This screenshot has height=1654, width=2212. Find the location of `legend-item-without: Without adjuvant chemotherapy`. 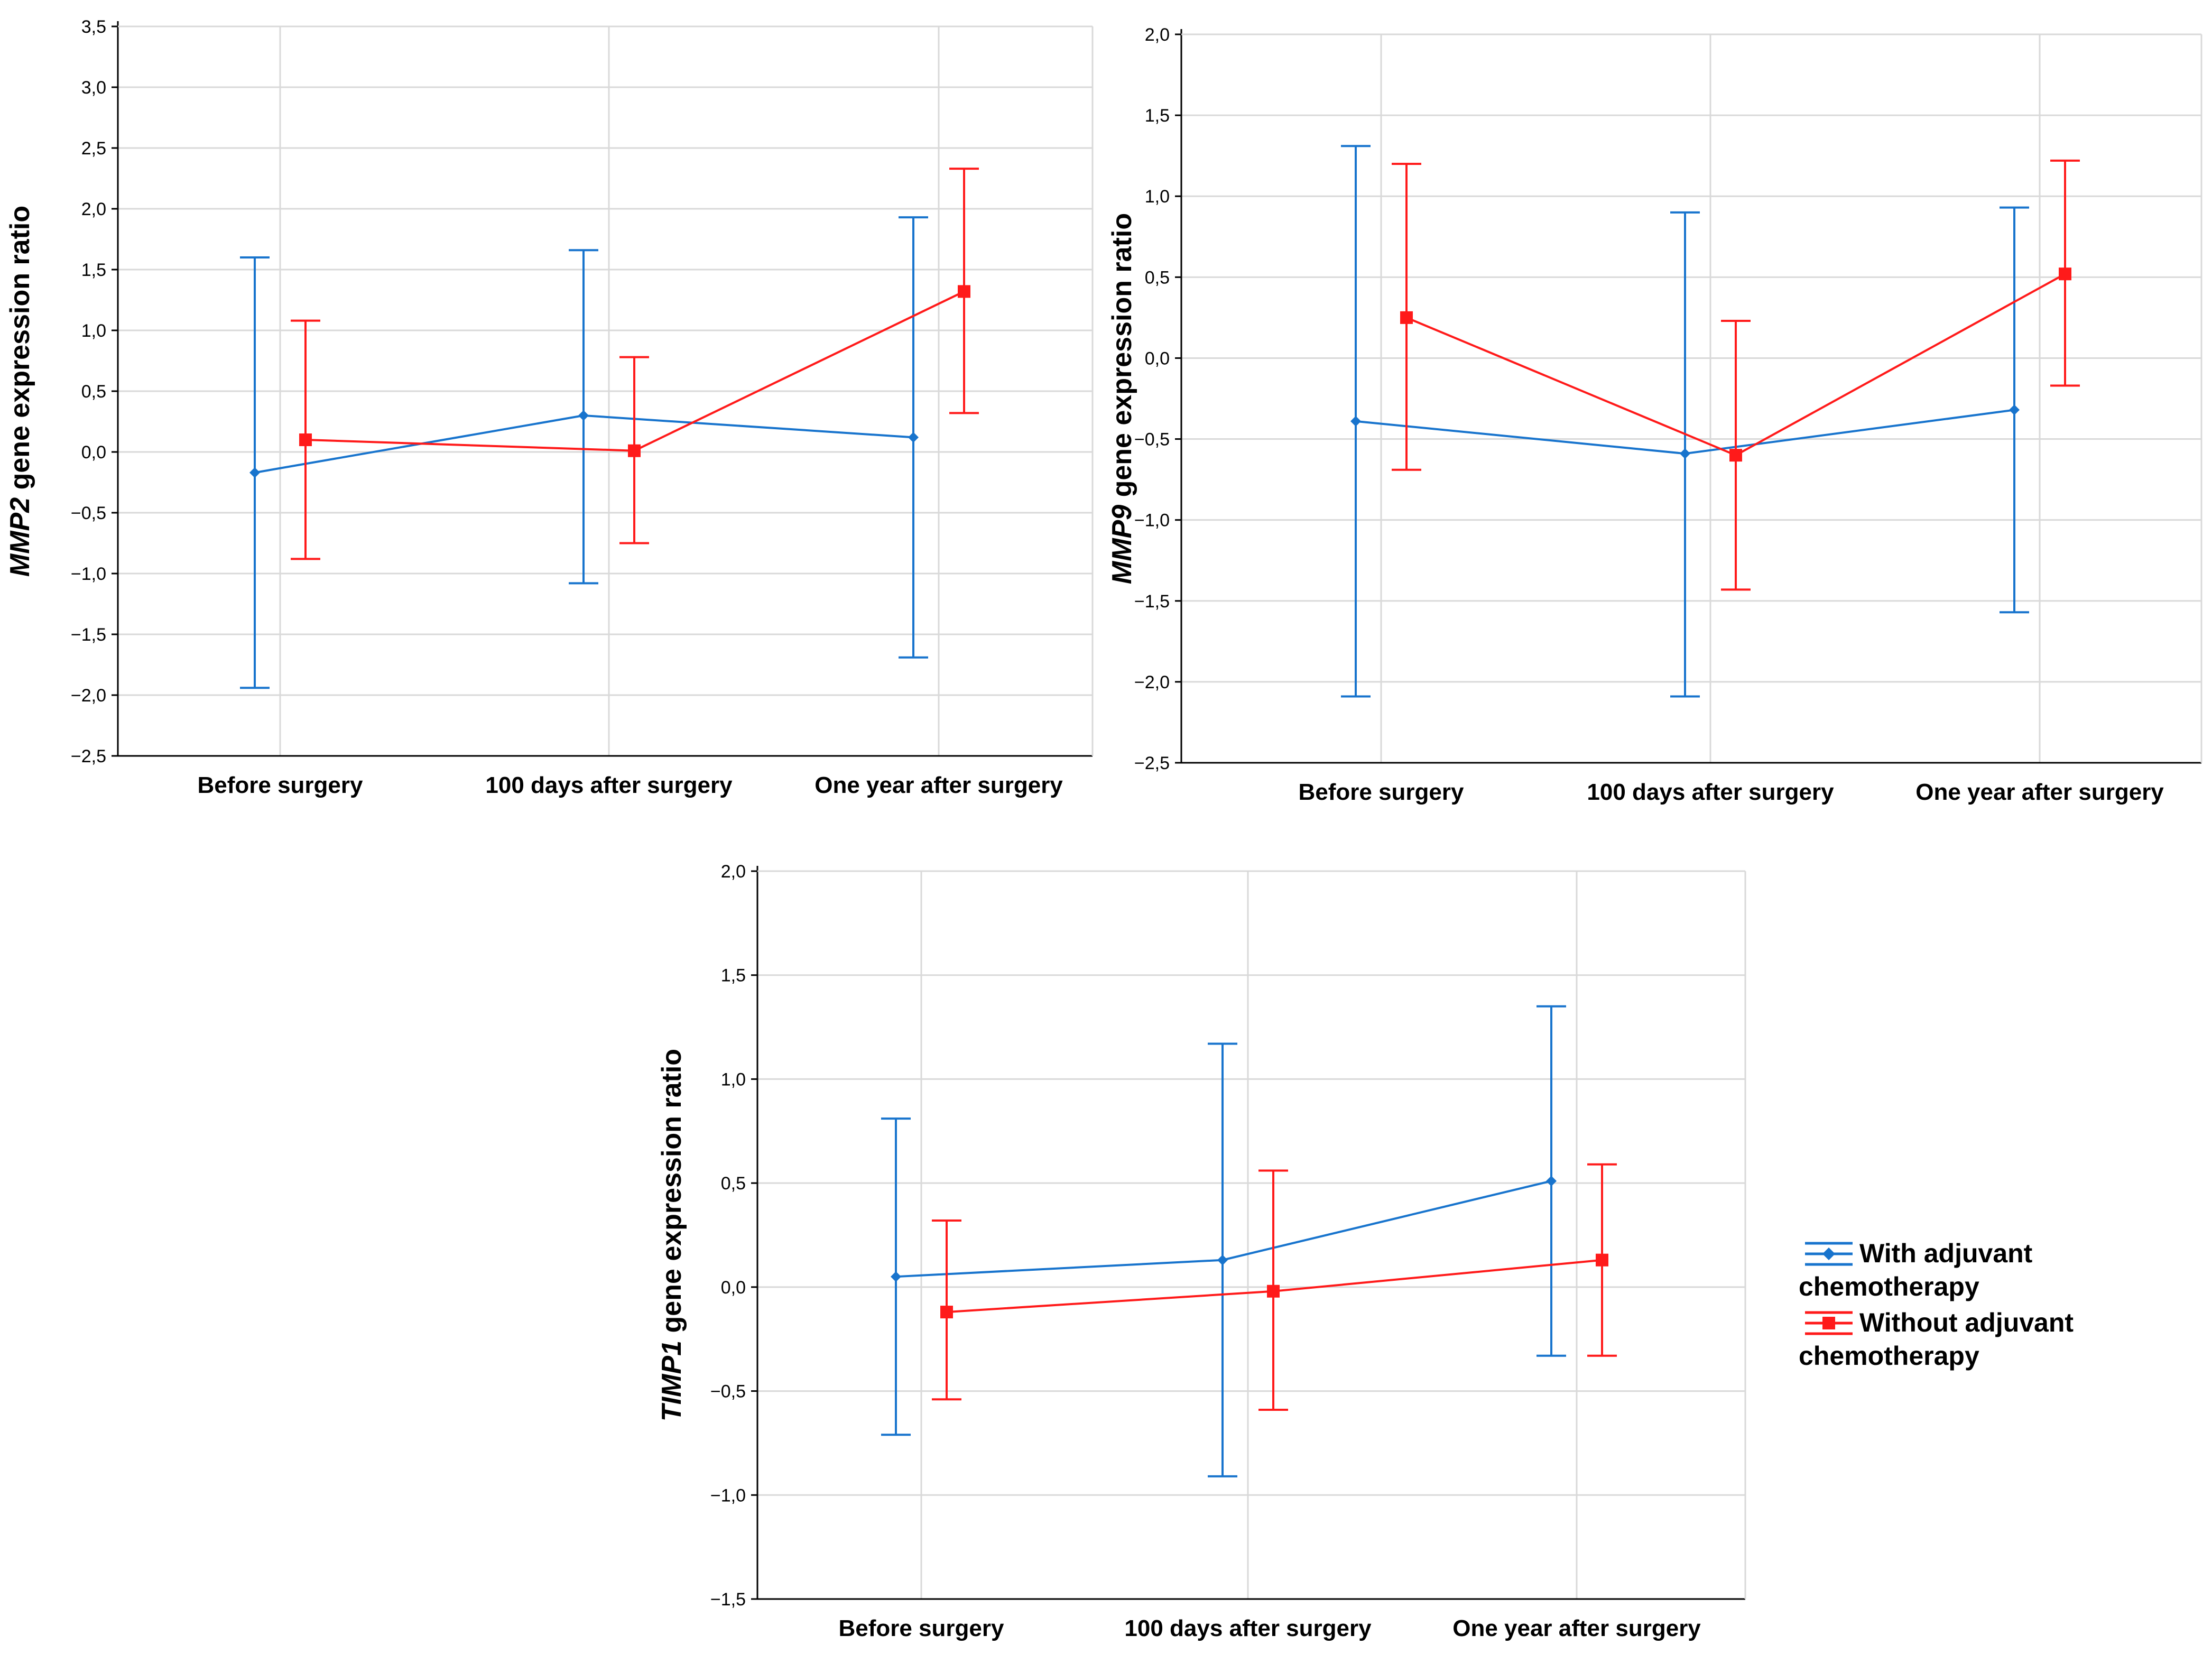

legend-item-without: Without adjuvant chemotherapy is located at coordinates (1937, 1339).